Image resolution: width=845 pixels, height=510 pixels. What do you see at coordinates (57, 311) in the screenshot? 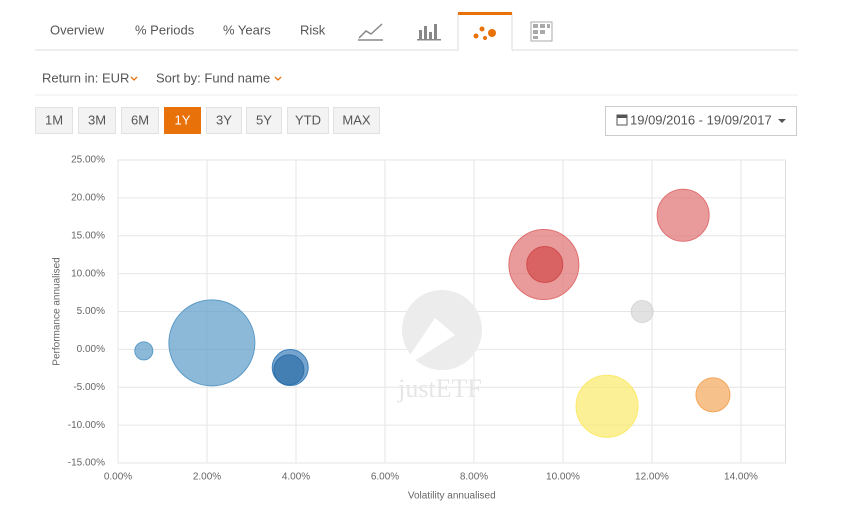
I see `y-axis-label: Performance annualised` at bounding box center [57, 311].